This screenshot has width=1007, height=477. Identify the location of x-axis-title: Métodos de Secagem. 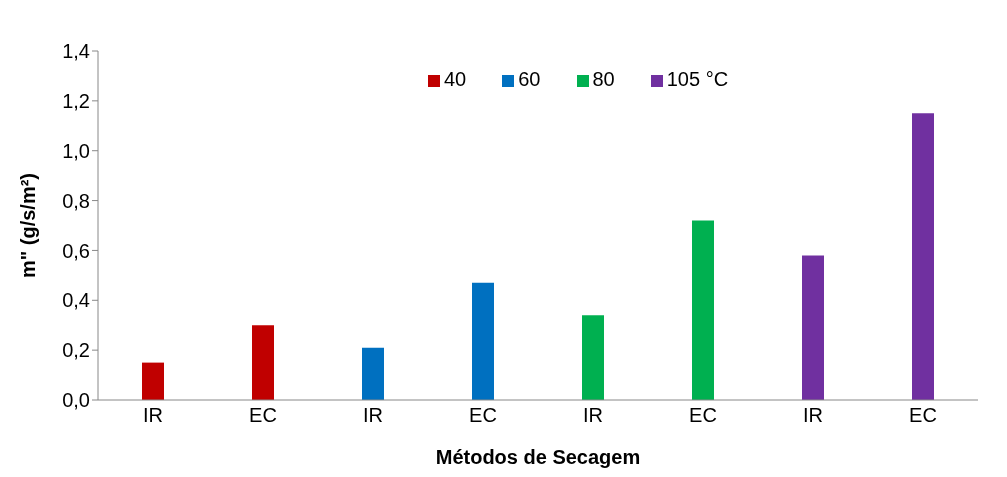
(538, 457).